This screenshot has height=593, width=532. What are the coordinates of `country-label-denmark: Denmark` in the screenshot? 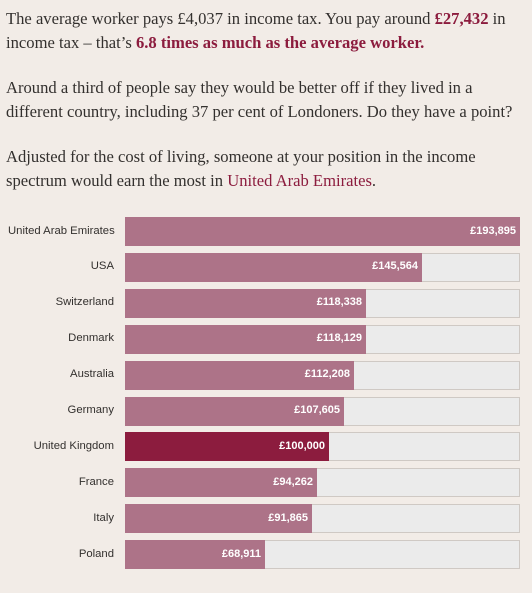 It's located at (91, 338).